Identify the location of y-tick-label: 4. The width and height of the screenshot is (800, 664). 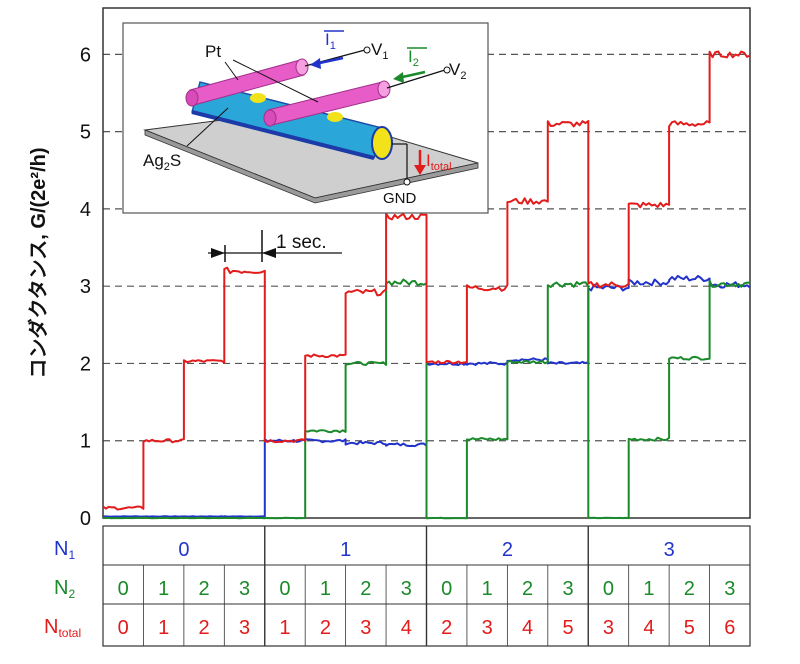
(85, 210).